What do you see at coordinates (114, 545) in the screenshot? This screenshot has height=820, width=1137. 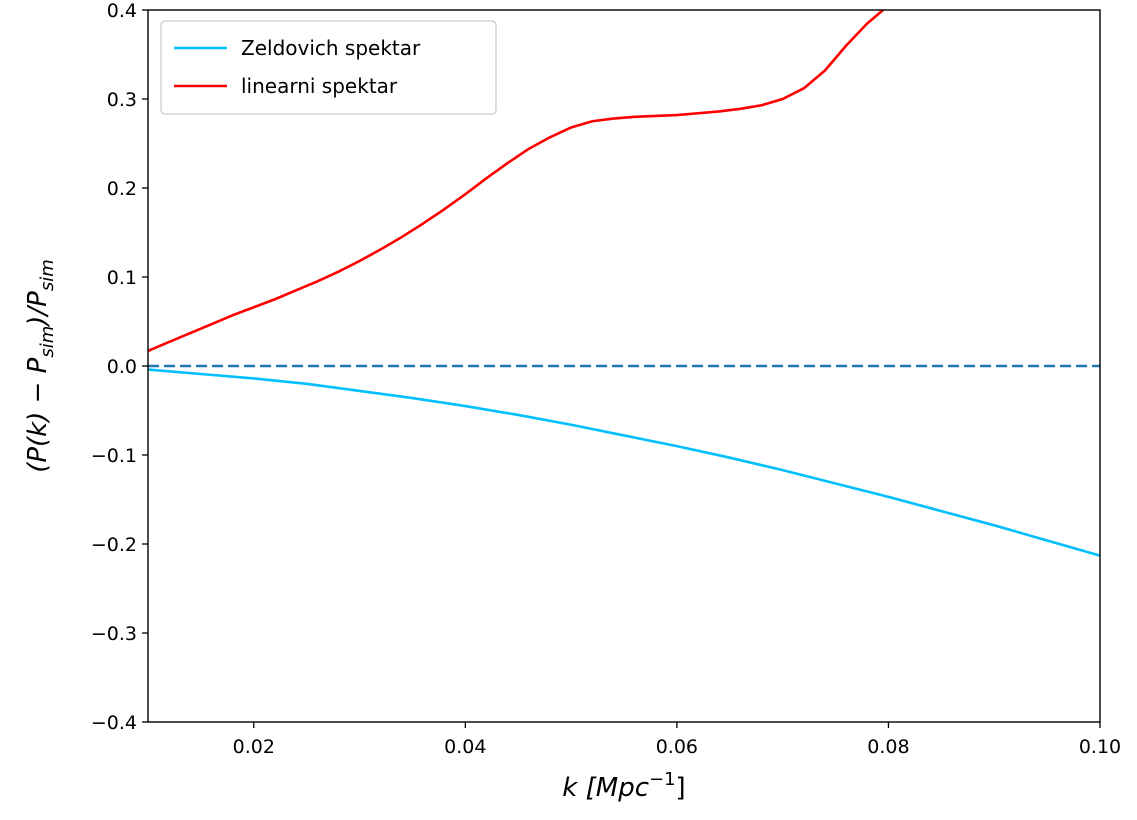 I see `y-tick-label: −0.2` at bounding box center [114, 545].